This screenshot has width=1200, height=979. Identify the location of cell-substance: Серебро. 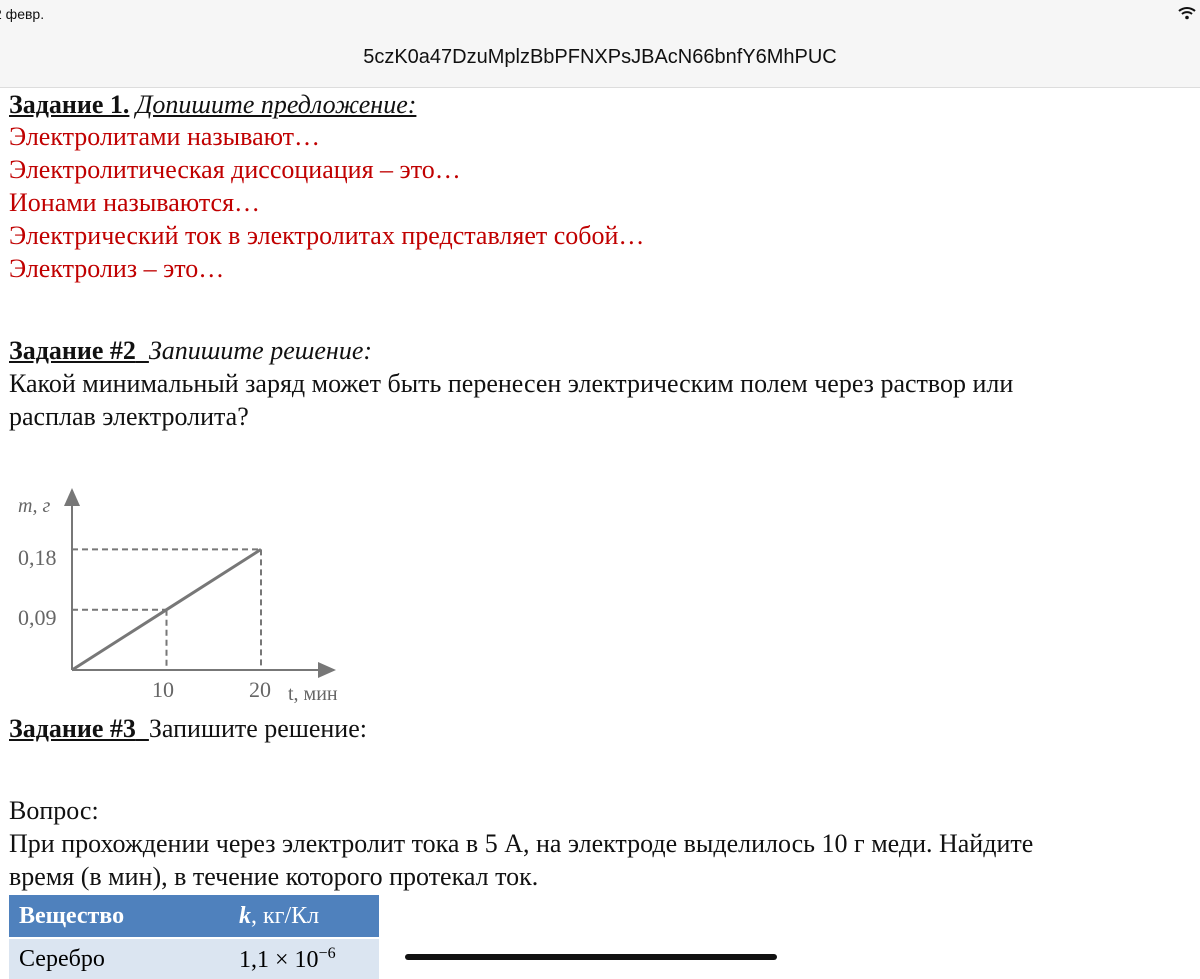
(119, 958).